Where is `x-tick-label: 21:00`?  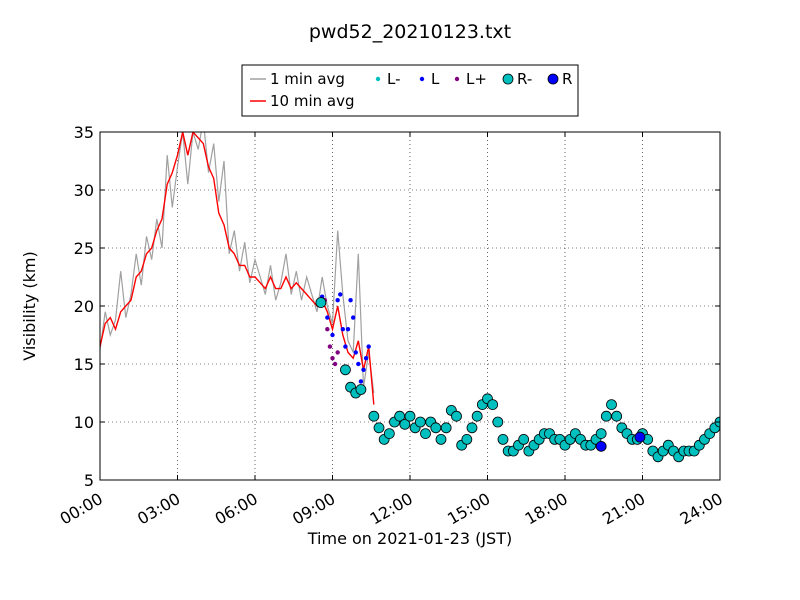
x-tick-label: 21:00 is located at coordinates (623, 509).